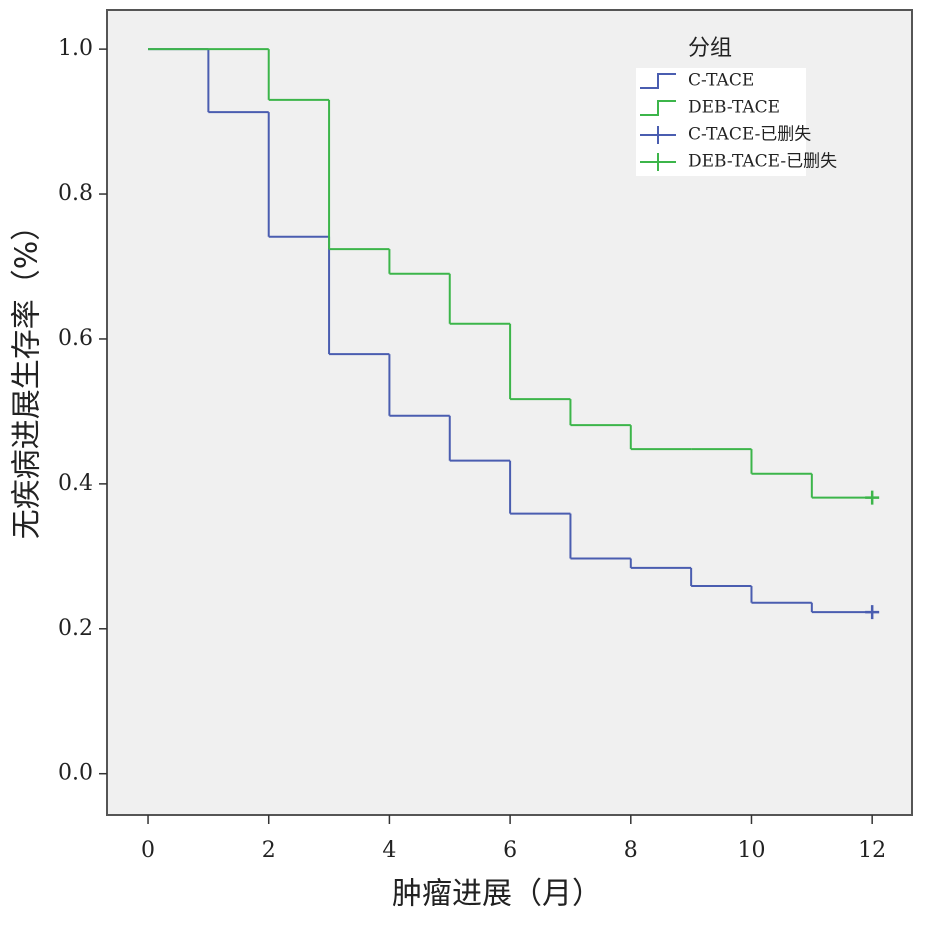 The height and width of the screenshot is (927, 927). I want to click on x-tick-label: 6, so click(510, 850).